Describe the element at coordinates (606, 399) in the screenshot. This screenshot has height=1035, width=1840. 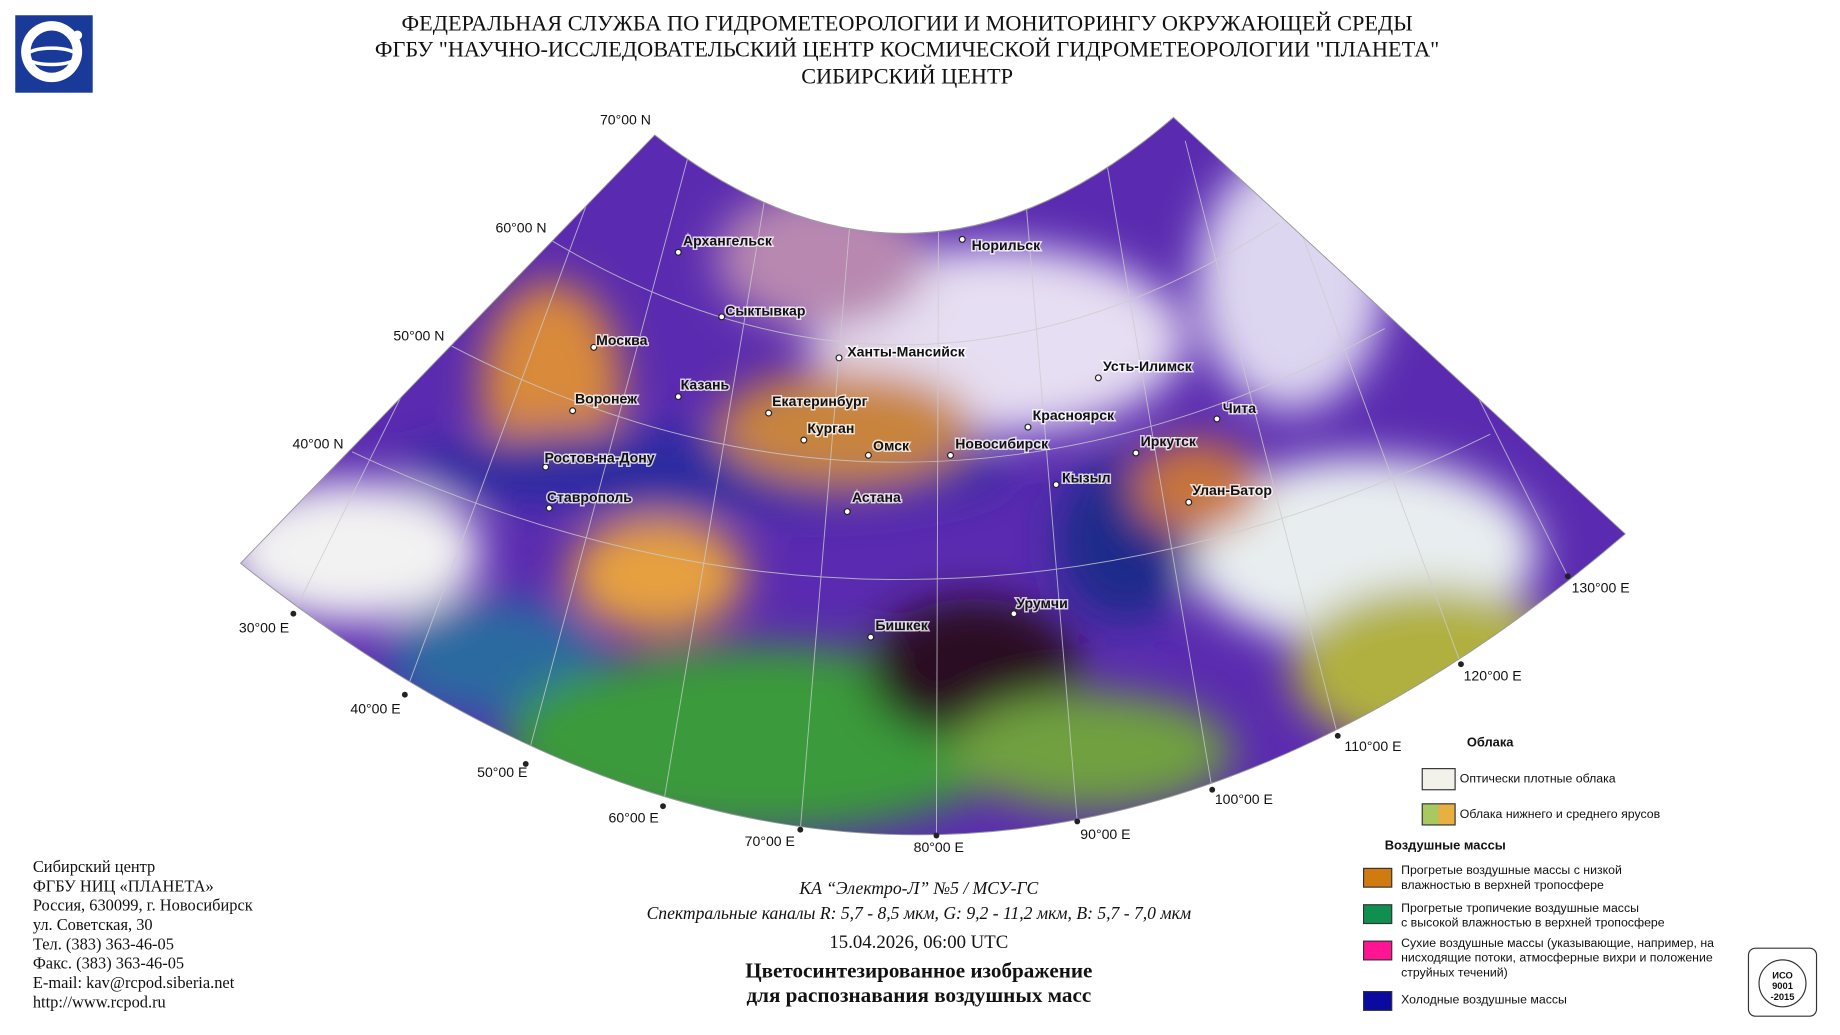
I see `city-label: Воронеж` at that location.